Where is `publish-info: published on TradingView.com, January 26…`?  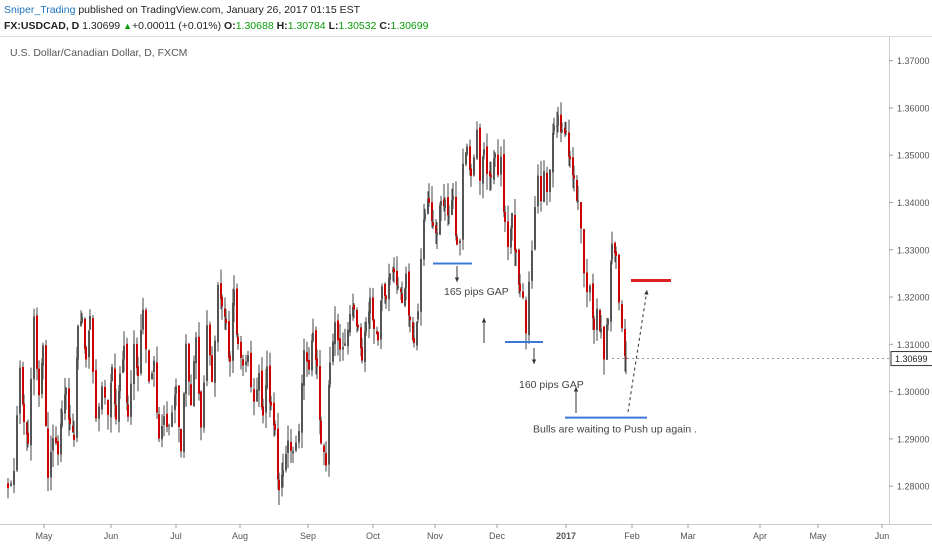 publish-info: published on TradingView.com, January 26… is located at coordinates (218, 10).